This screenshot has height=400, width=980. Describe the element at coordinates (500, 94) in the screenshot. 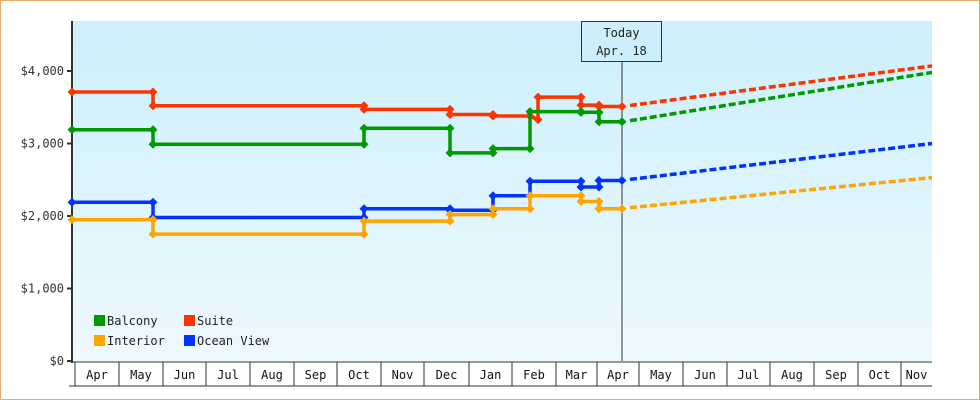

I see `series-suite` at that location.